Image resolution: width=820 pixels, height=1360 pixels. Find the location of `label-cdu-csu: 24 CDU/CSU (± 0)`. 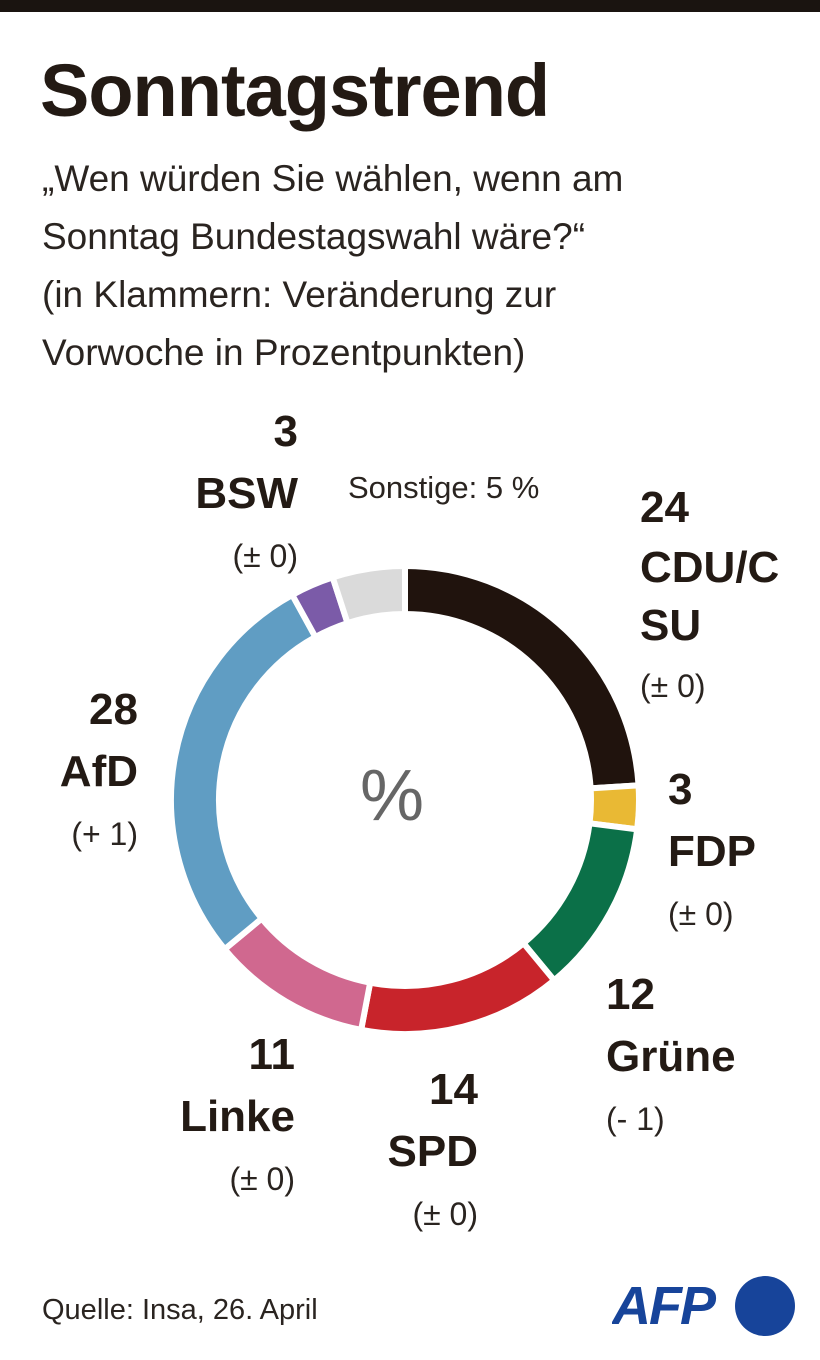

label-cdu-csu: 24 CDU/CSU (± 0) is located at coordinates (710, 597).